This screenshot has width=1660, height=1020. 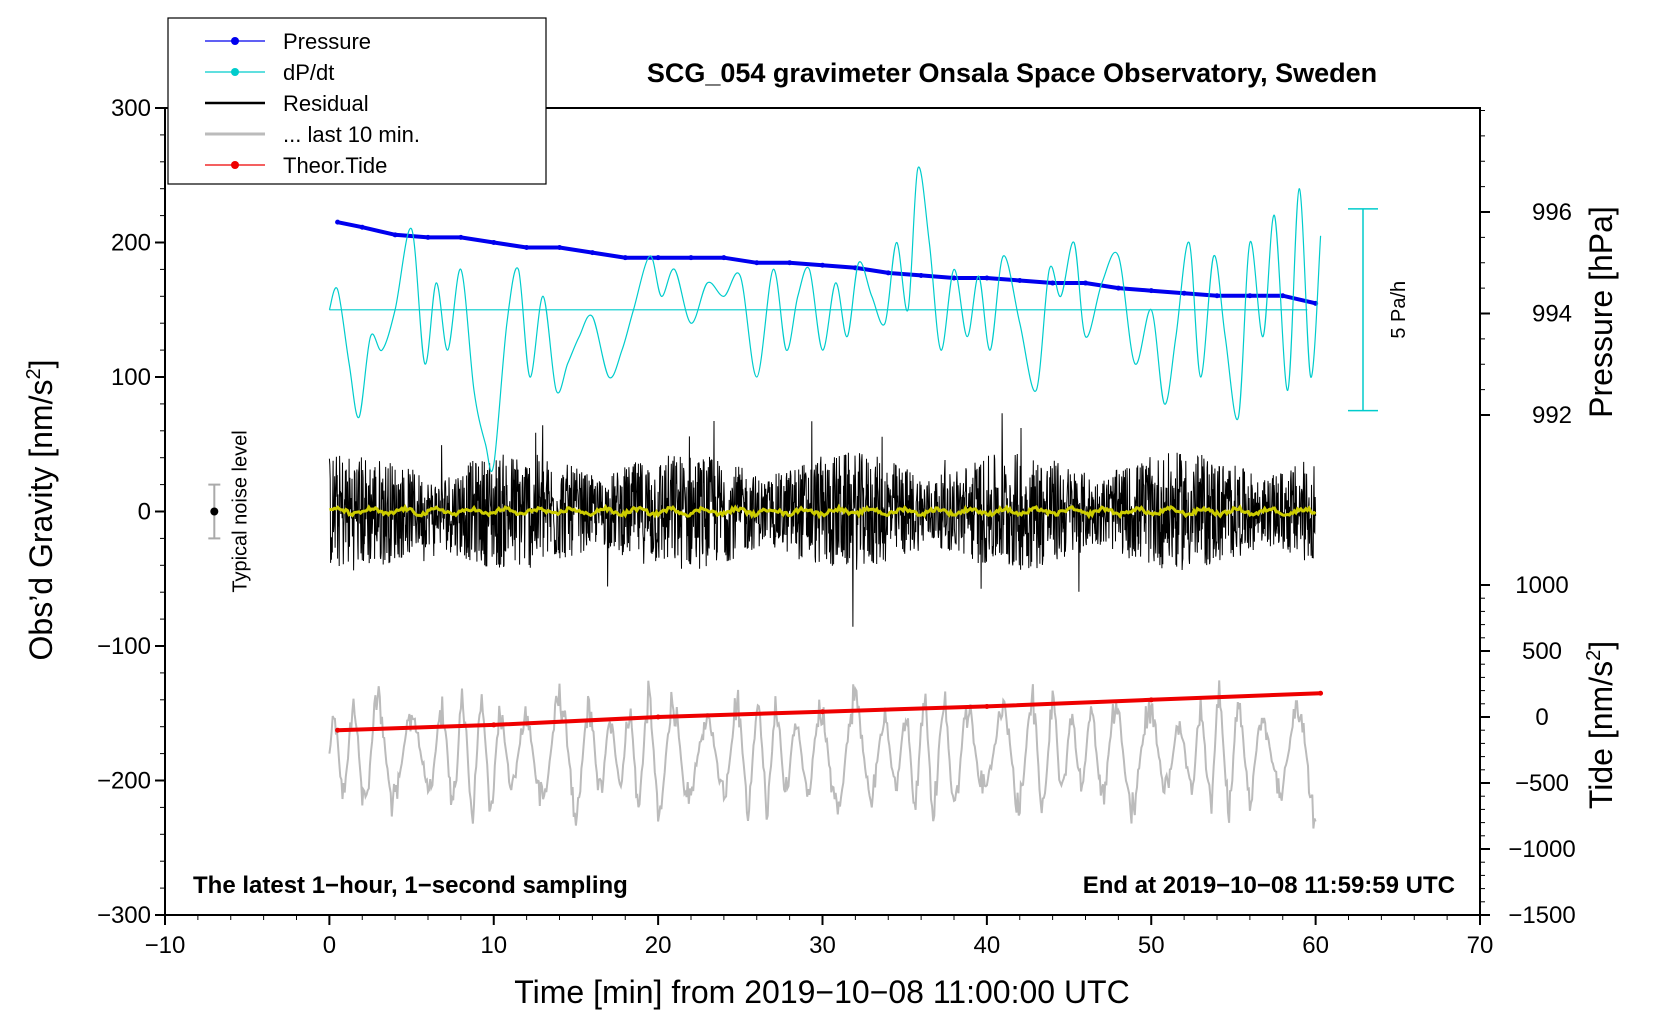 I want to click on series-last-10-min, so click(x=822, y=754).